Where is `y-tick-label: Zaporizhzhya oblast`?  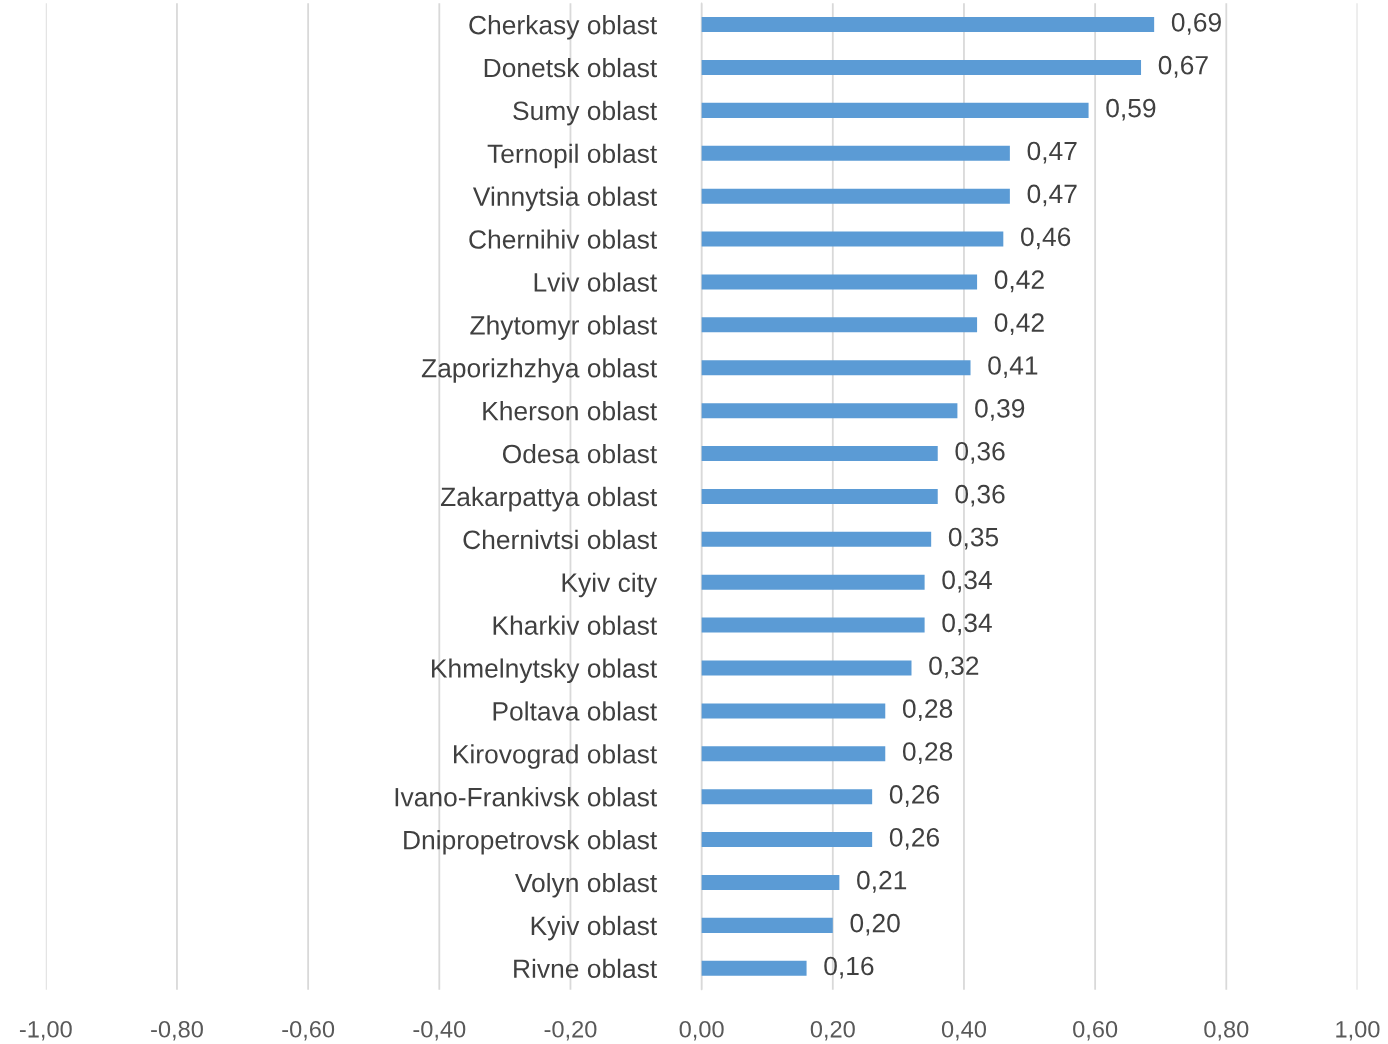
y-tick-label: Zaporizhzhya oblast is located at coordinates (539, 370).